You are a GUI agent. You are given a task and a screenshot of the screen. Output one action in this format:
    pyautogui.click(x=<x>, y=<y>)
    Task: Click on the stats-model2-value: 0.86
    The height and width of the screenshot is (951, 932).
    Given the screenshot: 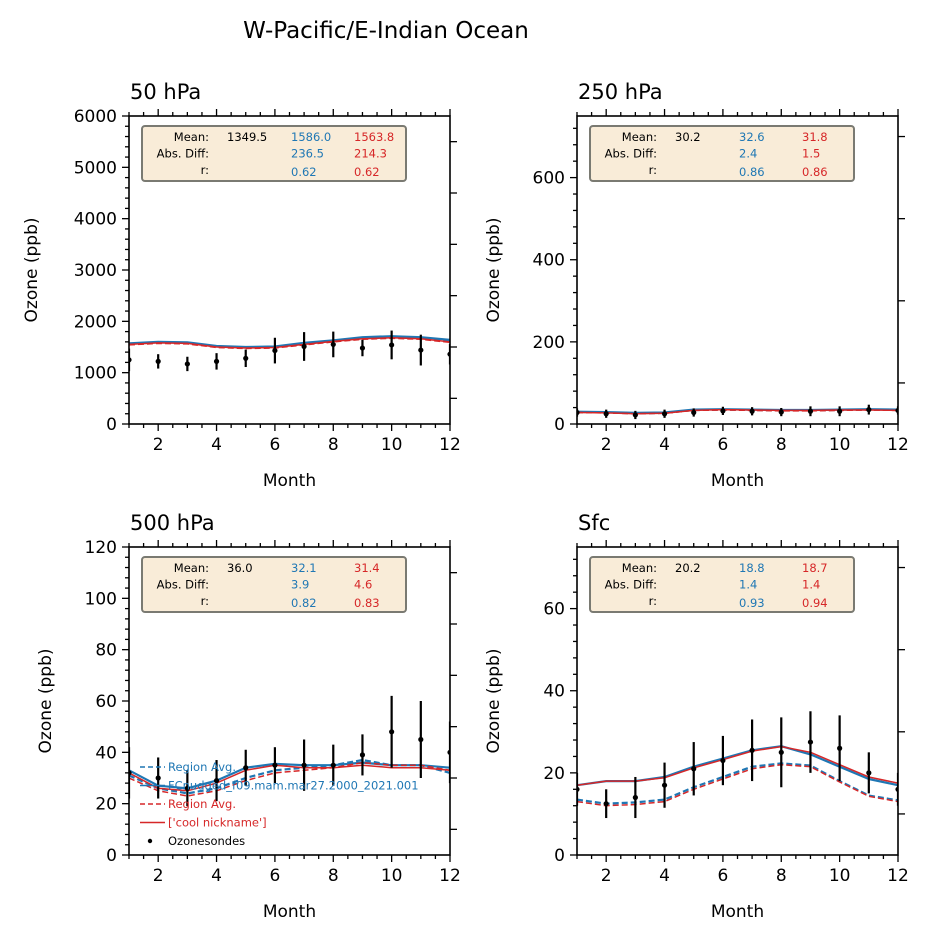 What is the action you would take?
    pyautogui.click(x=815, y=172)
    